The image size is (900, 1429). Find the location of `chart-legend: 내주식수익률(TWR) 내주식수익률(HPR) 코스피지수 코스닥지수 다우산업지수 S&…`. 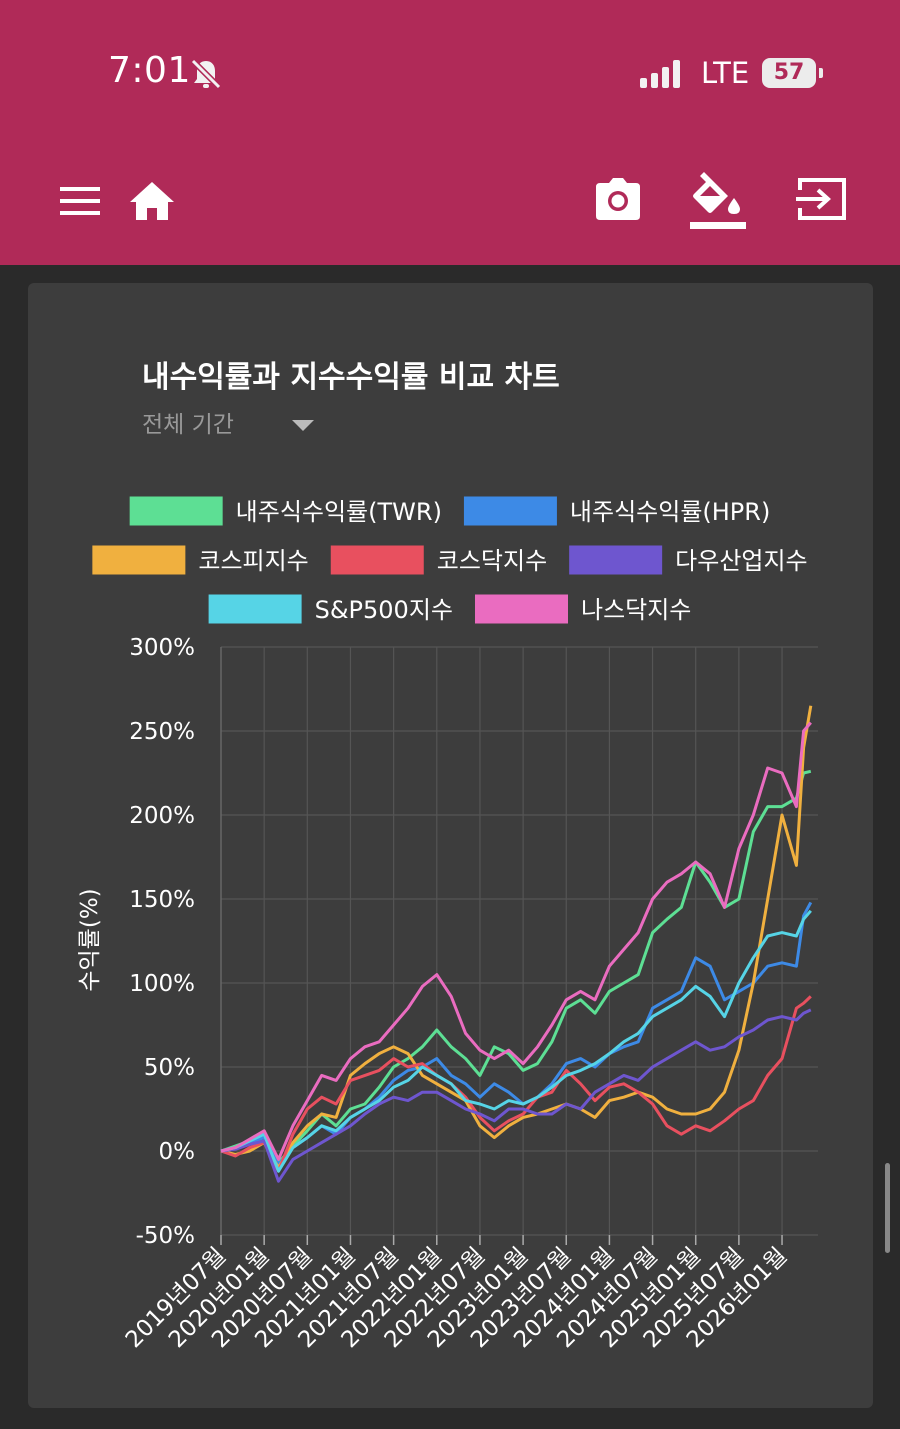

chart-legend: 내주식수익률(TWR) 내주식수익률(HPR) 코스피지수 코스닥지수 다우산업지수 S&… is located at coordinates (450, 560).